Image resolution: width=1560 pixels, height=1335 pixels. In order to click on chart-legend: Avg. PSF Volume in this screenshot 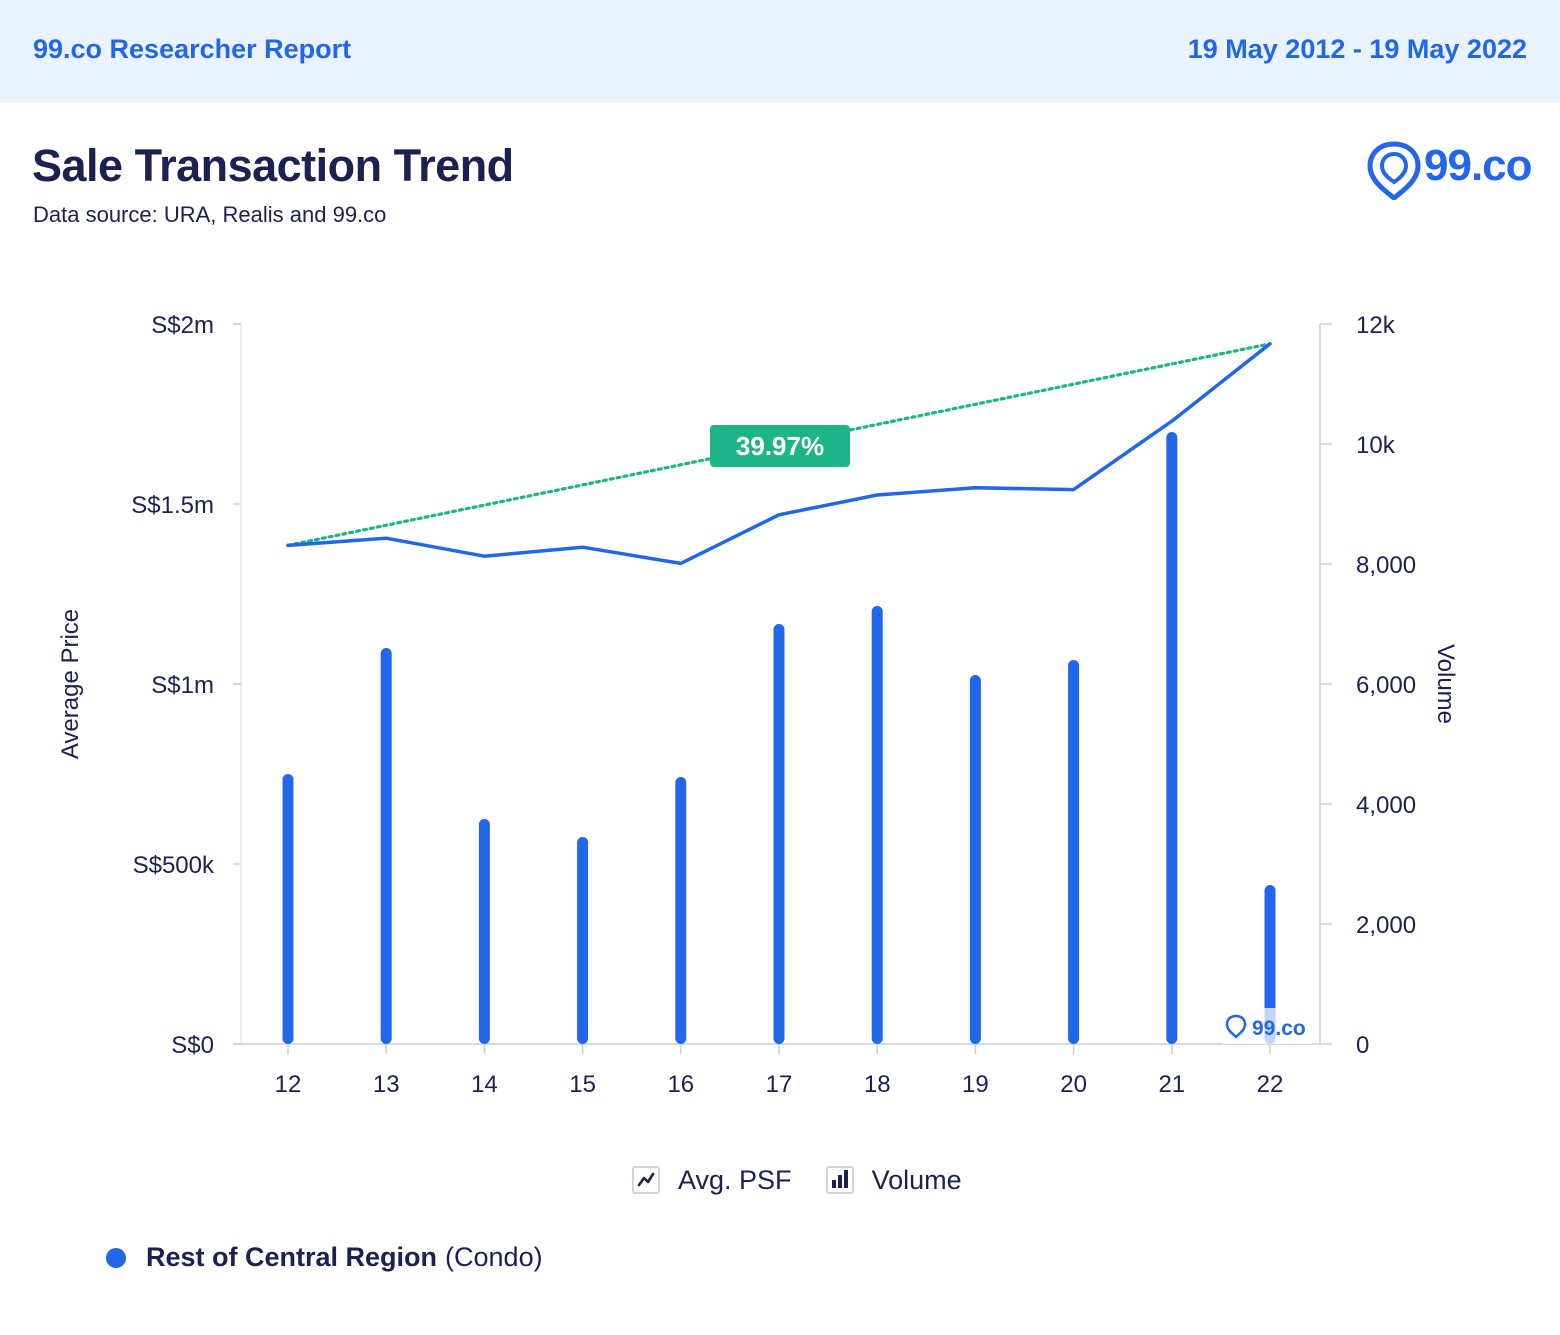, I will do `click(814, 1180)`.